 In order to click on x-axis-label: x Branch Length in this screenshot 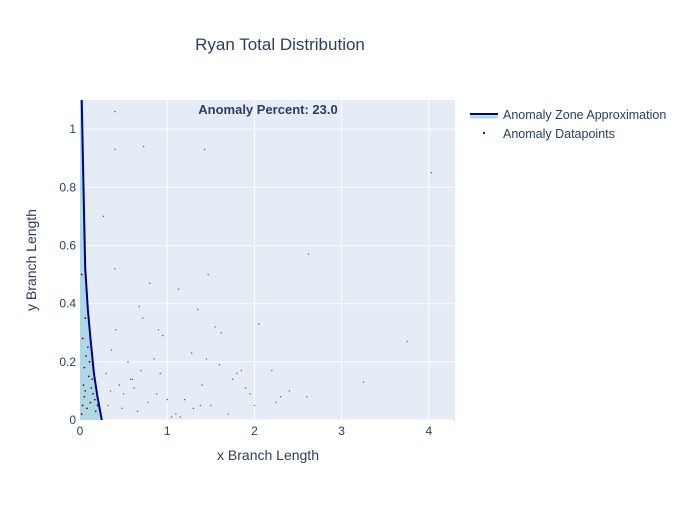, I will do `click(268, 455)`.